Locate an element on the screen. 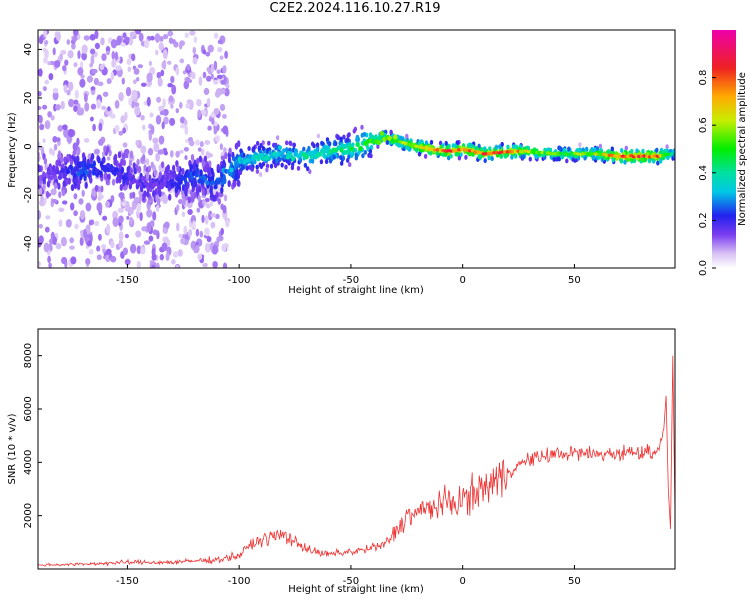  colorbar-tick-label: 0.0 is located at coordinates (703, 268).